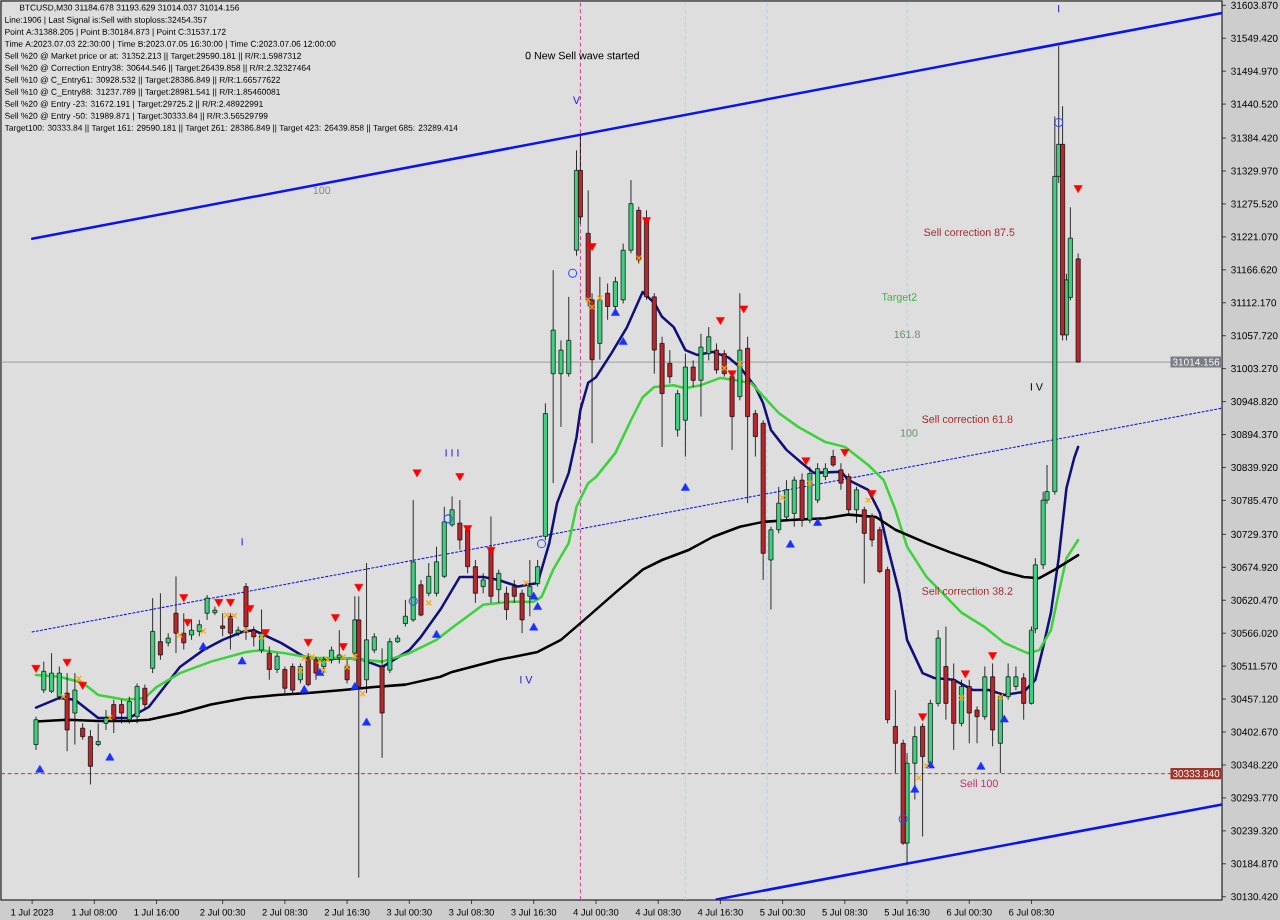 The image size is (1280, 920). Describe the element at coordinates (94, 912) in the screenshot. I see `x-tick-label: 1 Jul 08:00` at that location.